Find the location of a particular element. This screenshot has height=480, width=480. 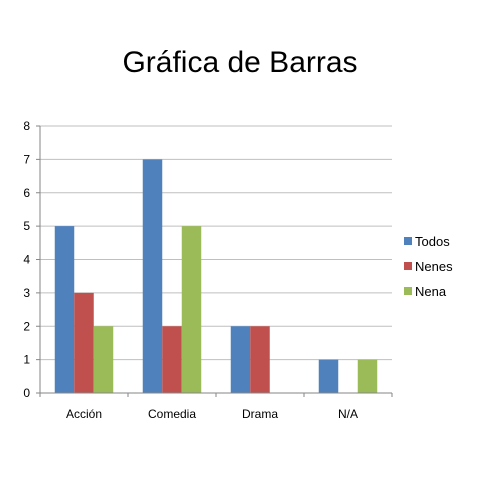

legend-swatch-nenes is located at coordinates (408, 266).